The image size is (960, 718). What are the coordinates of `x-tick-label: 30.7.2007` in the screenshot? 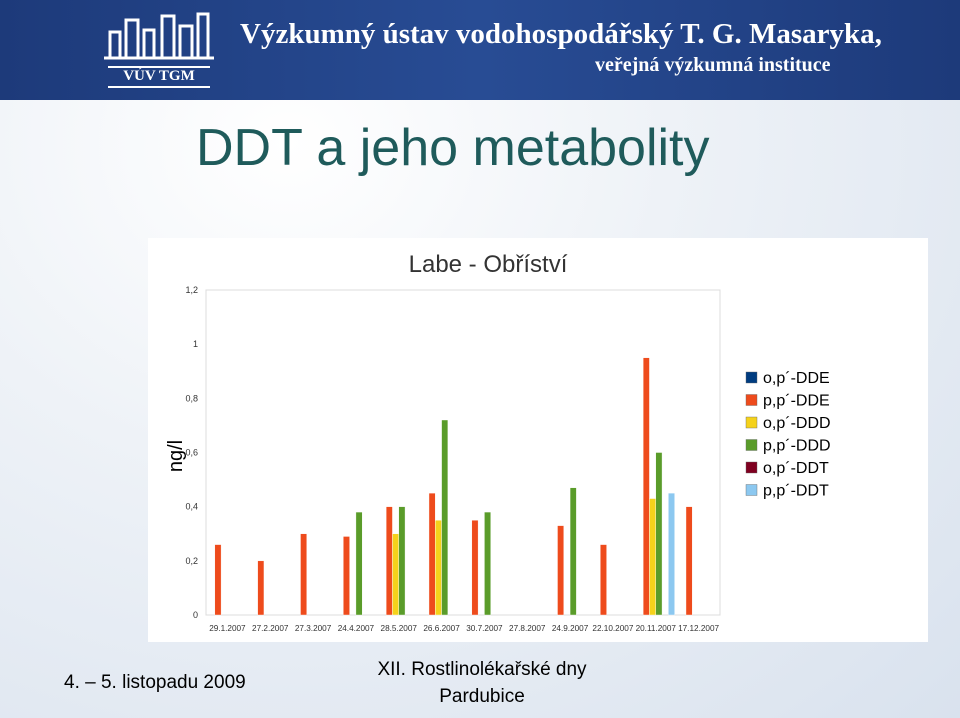 It's located at (484, 628).